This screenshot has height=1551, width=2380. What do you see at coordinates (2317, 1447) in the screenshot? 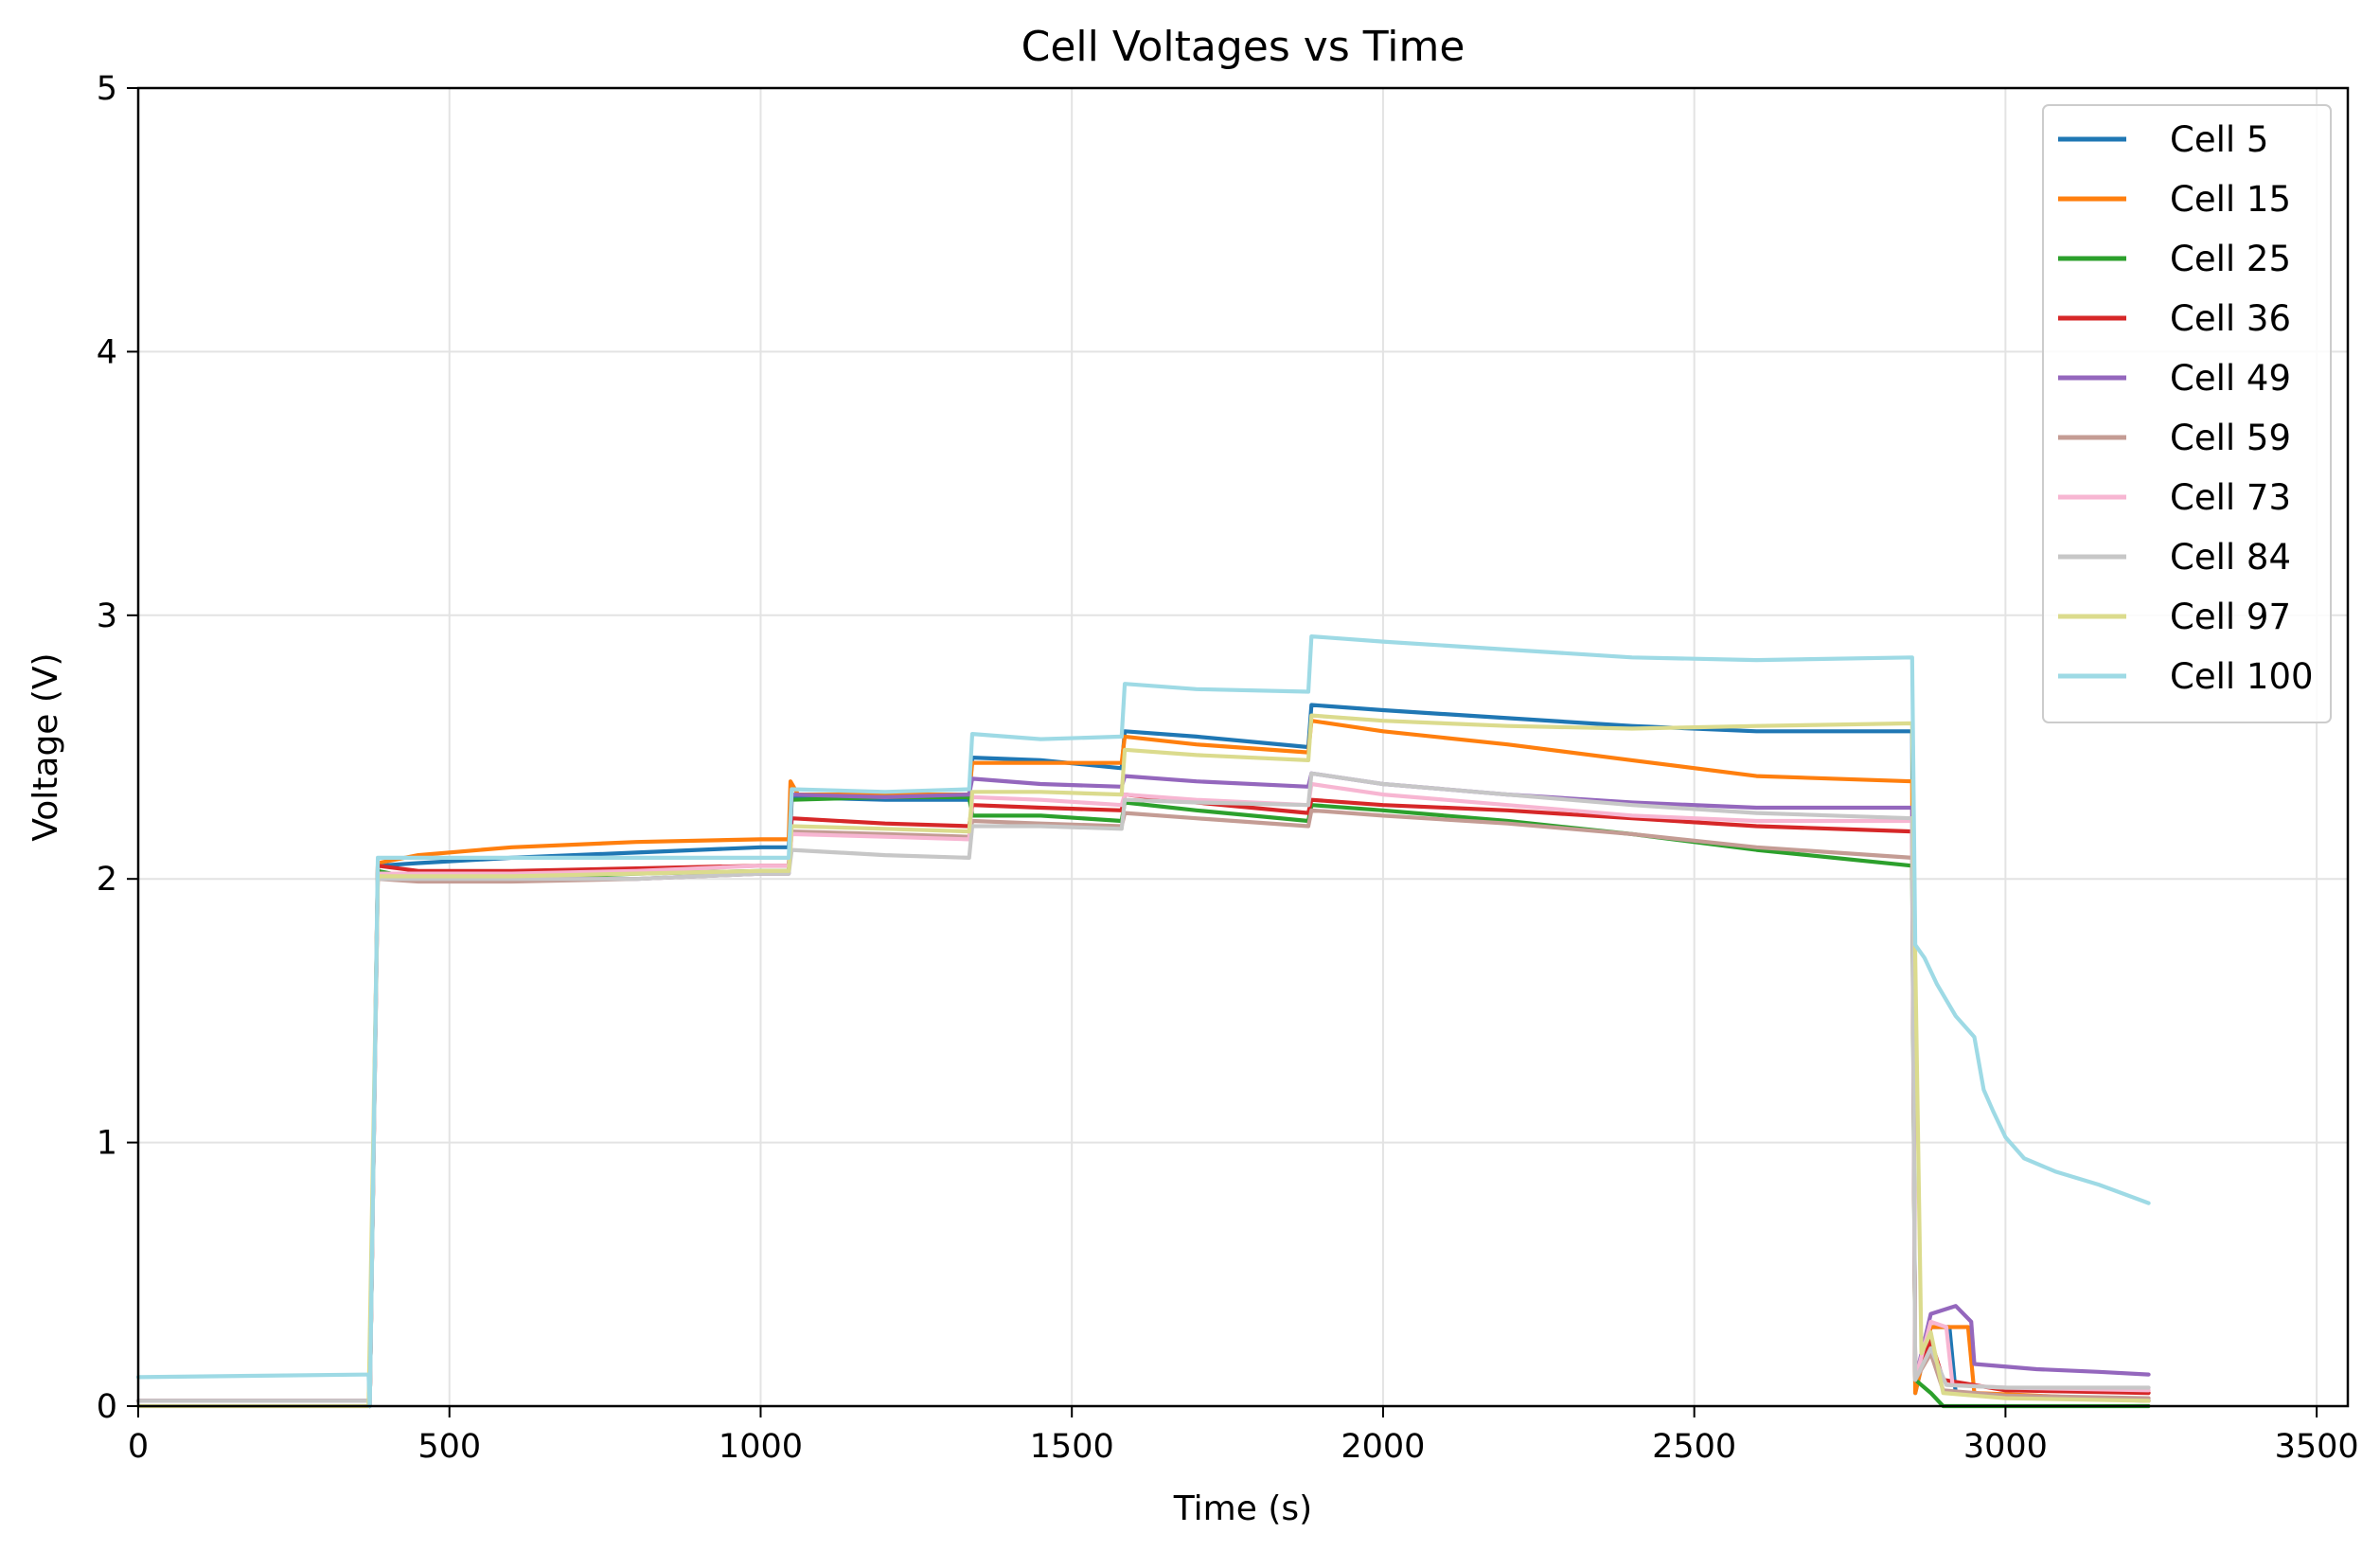
I see `x-tick-label: 3500` at bounding box center [2317, 1447].